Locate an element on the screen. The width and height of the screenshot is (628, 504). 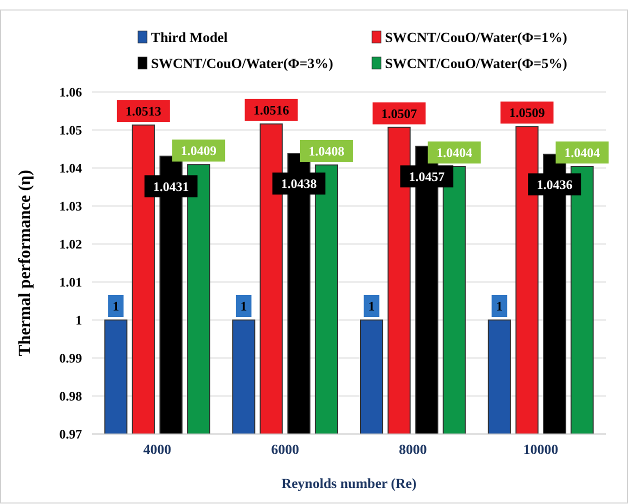
data-label: 1.0457 is located at coordinates (427, 176).